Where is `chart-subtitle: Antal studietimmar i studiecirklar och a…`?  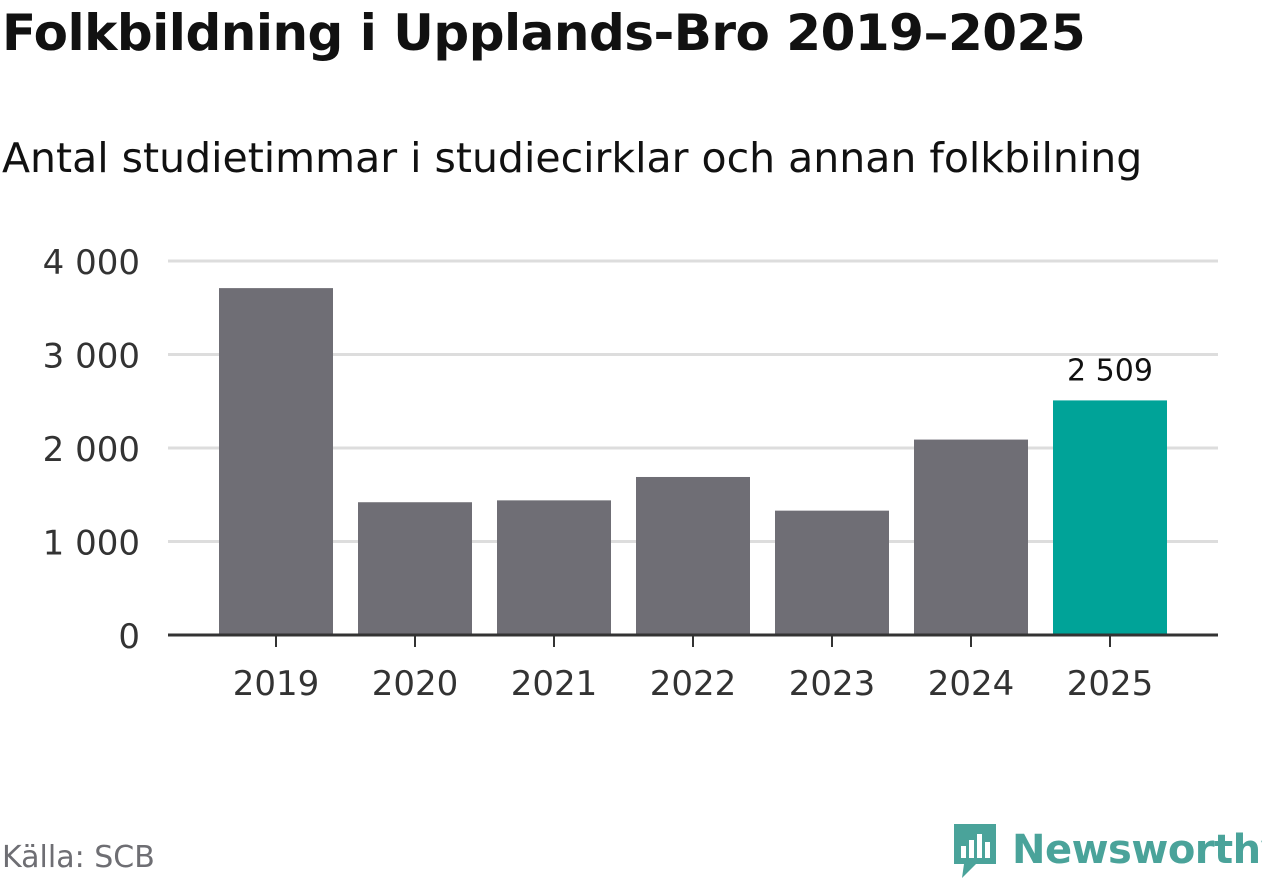
chart-subtitle: Antal studietimmar i studiecirklar och a… is located at coordinates (572, 158).